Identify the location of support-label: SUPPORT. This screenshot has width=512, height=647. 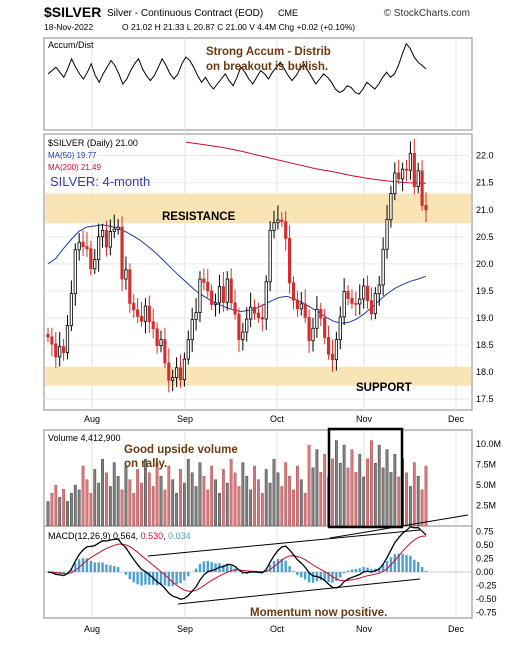
(384, 388).